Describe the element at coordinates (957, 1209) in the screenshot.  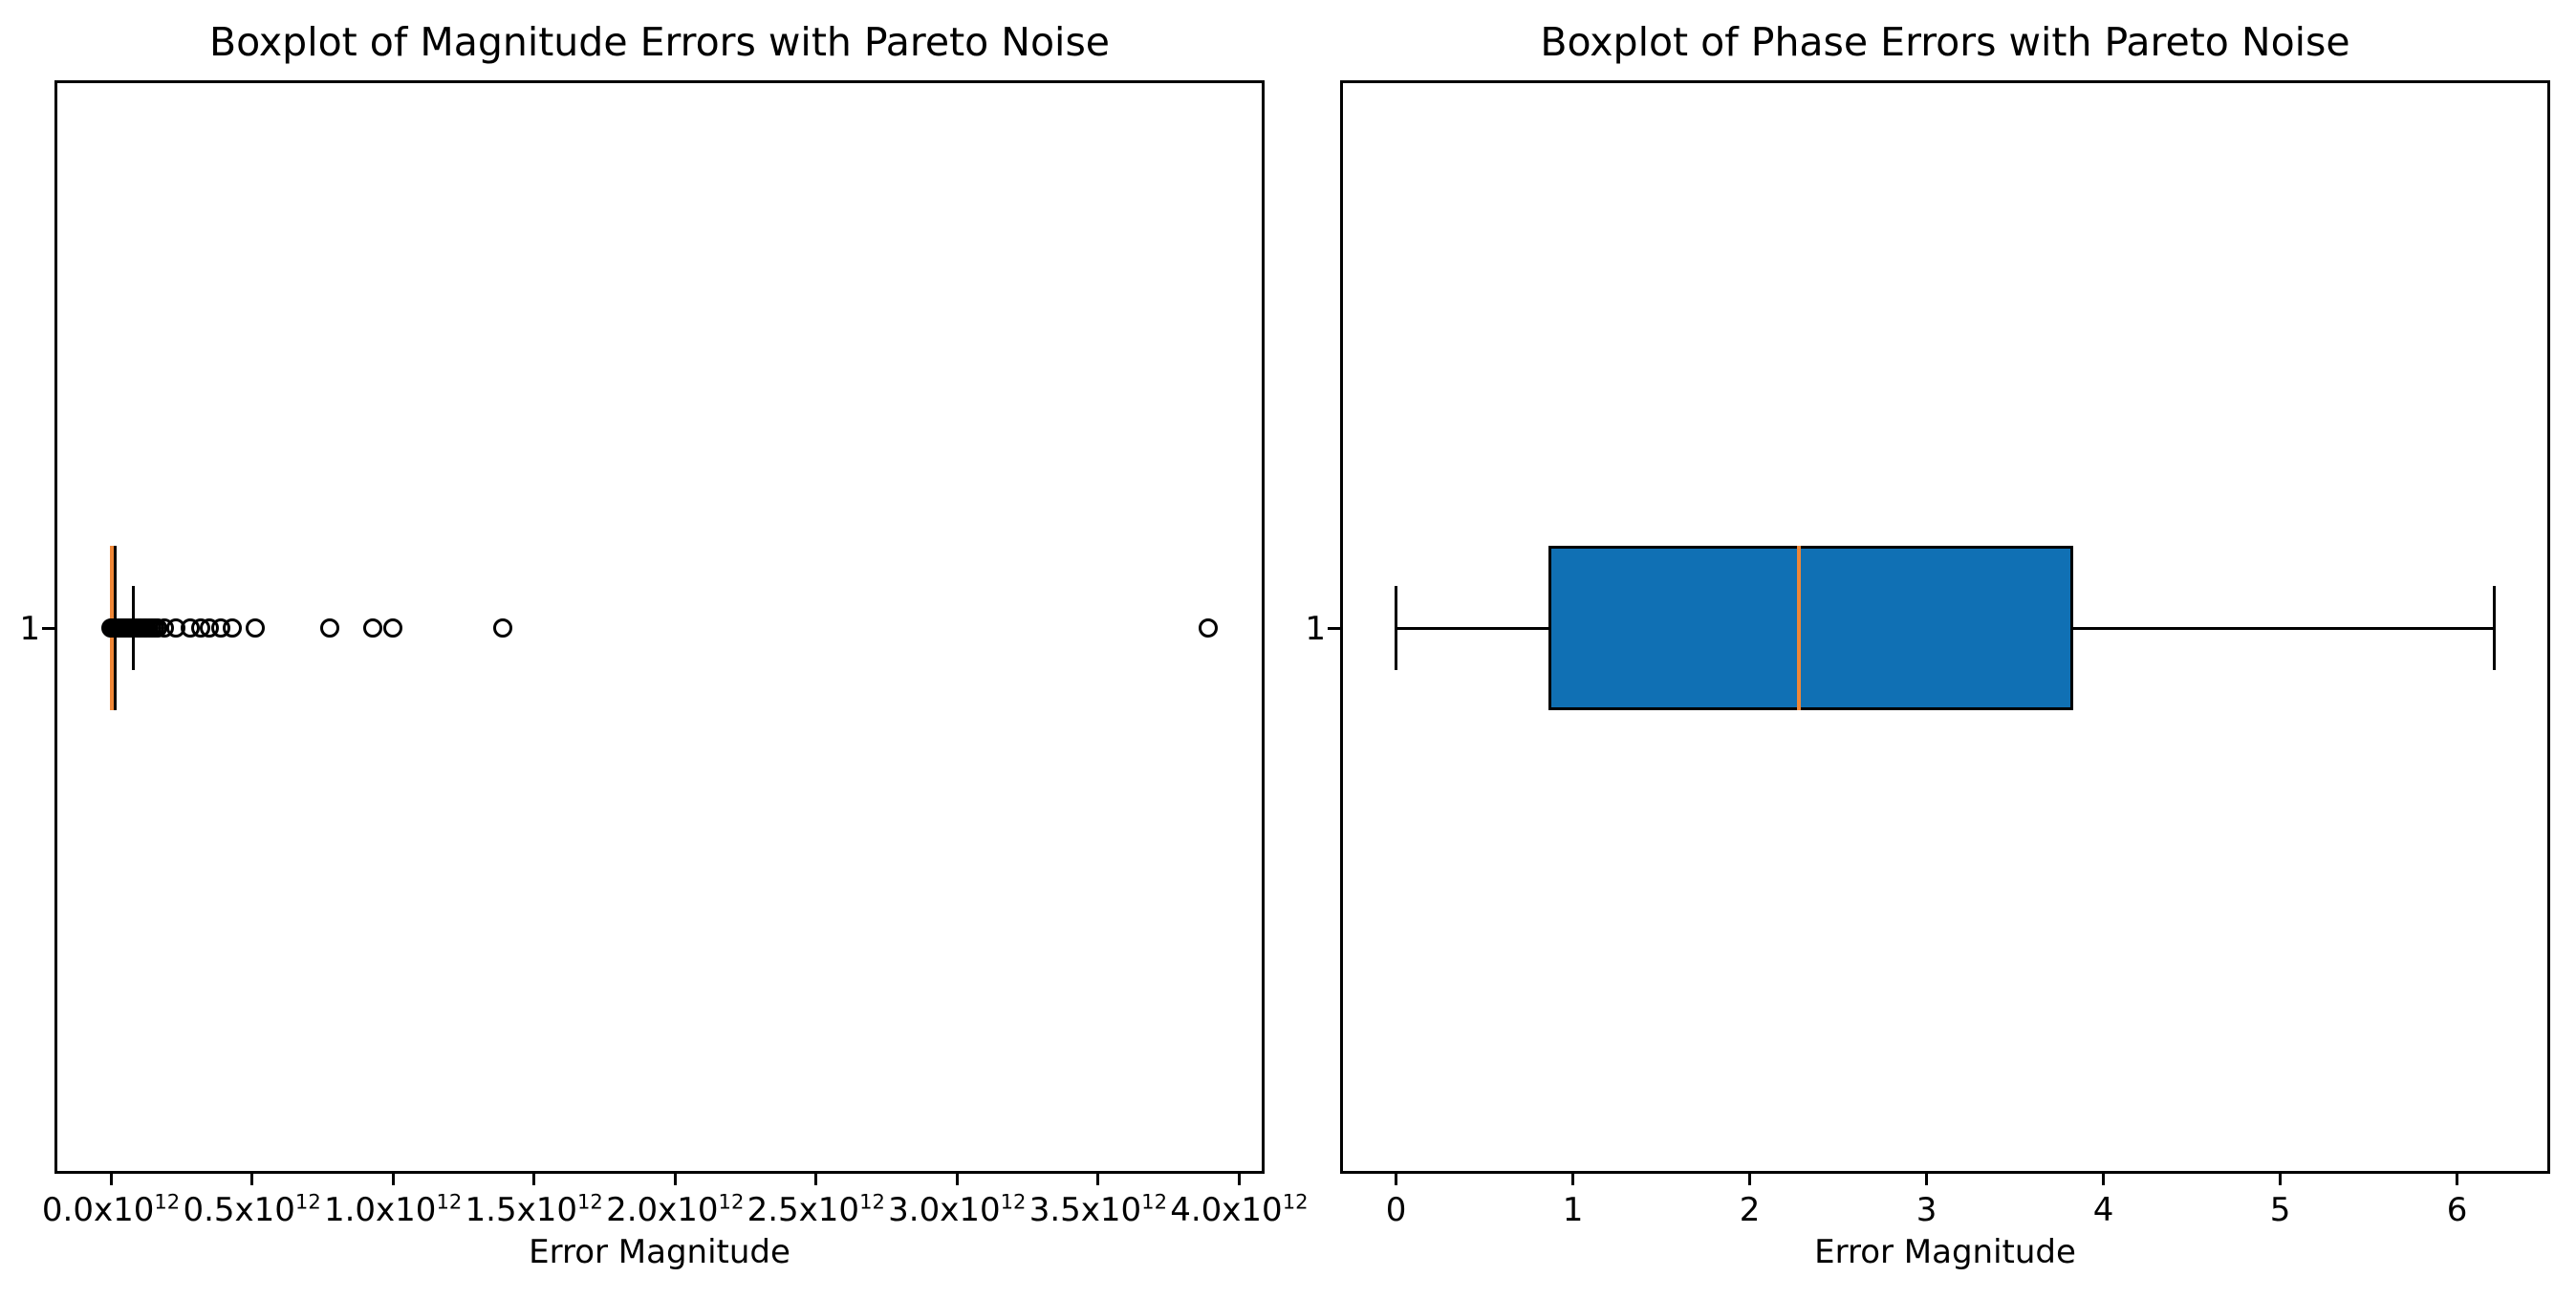
I see `x-tick-label: 3.0x10¹²` at that location.